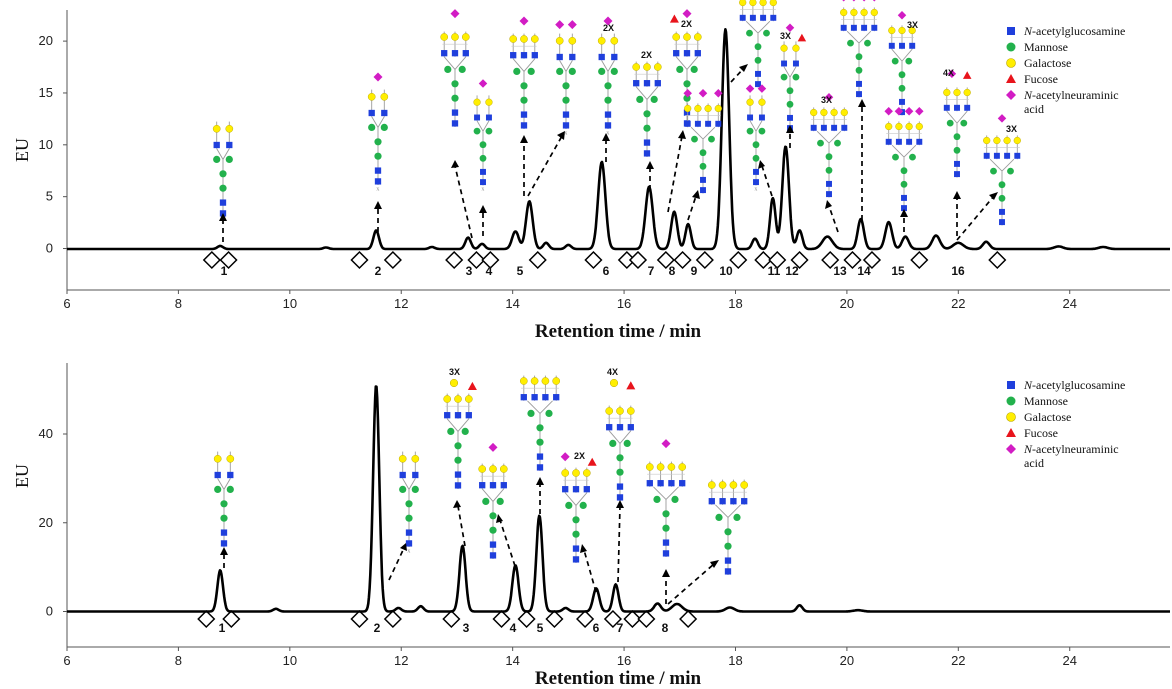 The width and height of the screenshot is (1172, 689). I want to click on x-tick-label: 10, so click(290, 660).